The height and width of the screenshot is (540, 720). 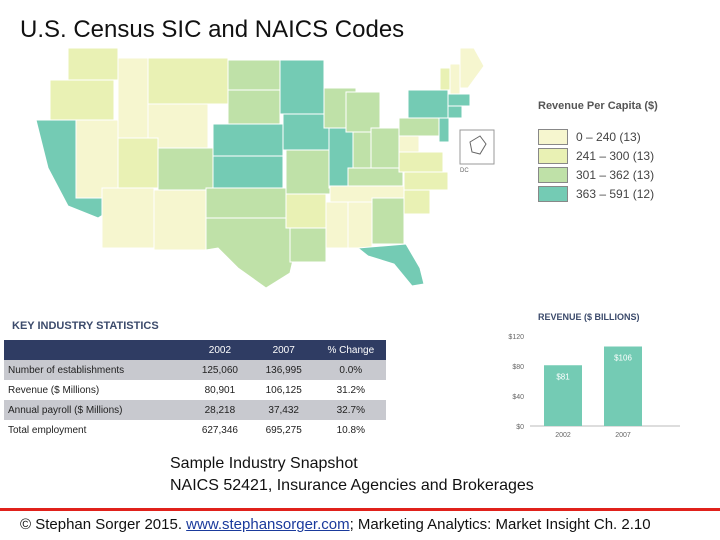 I want to click on table-cell: 106,125, so click(x=283, y=390).